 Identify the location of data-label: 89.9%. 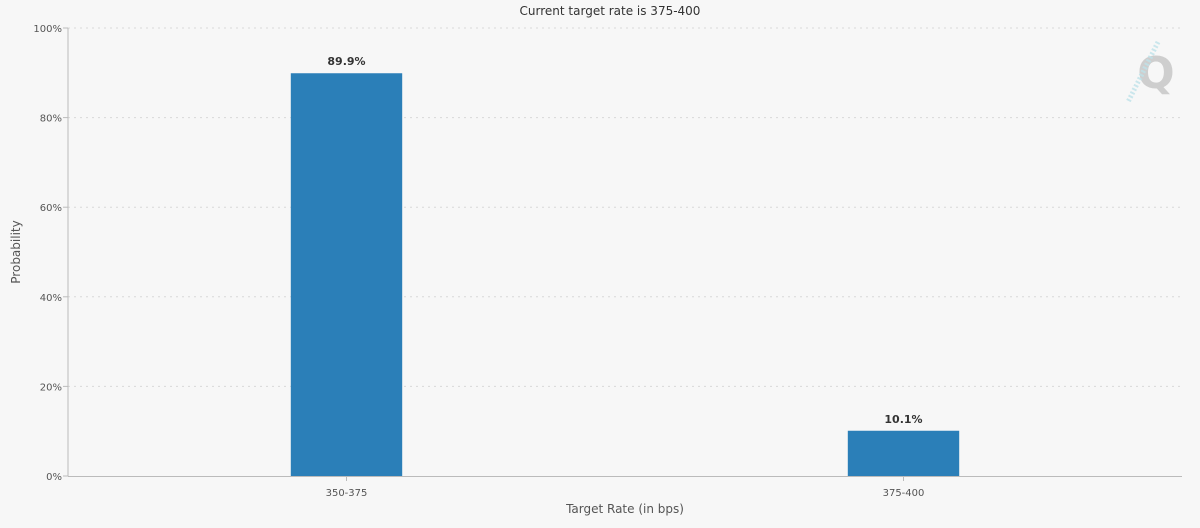
(346, 61).